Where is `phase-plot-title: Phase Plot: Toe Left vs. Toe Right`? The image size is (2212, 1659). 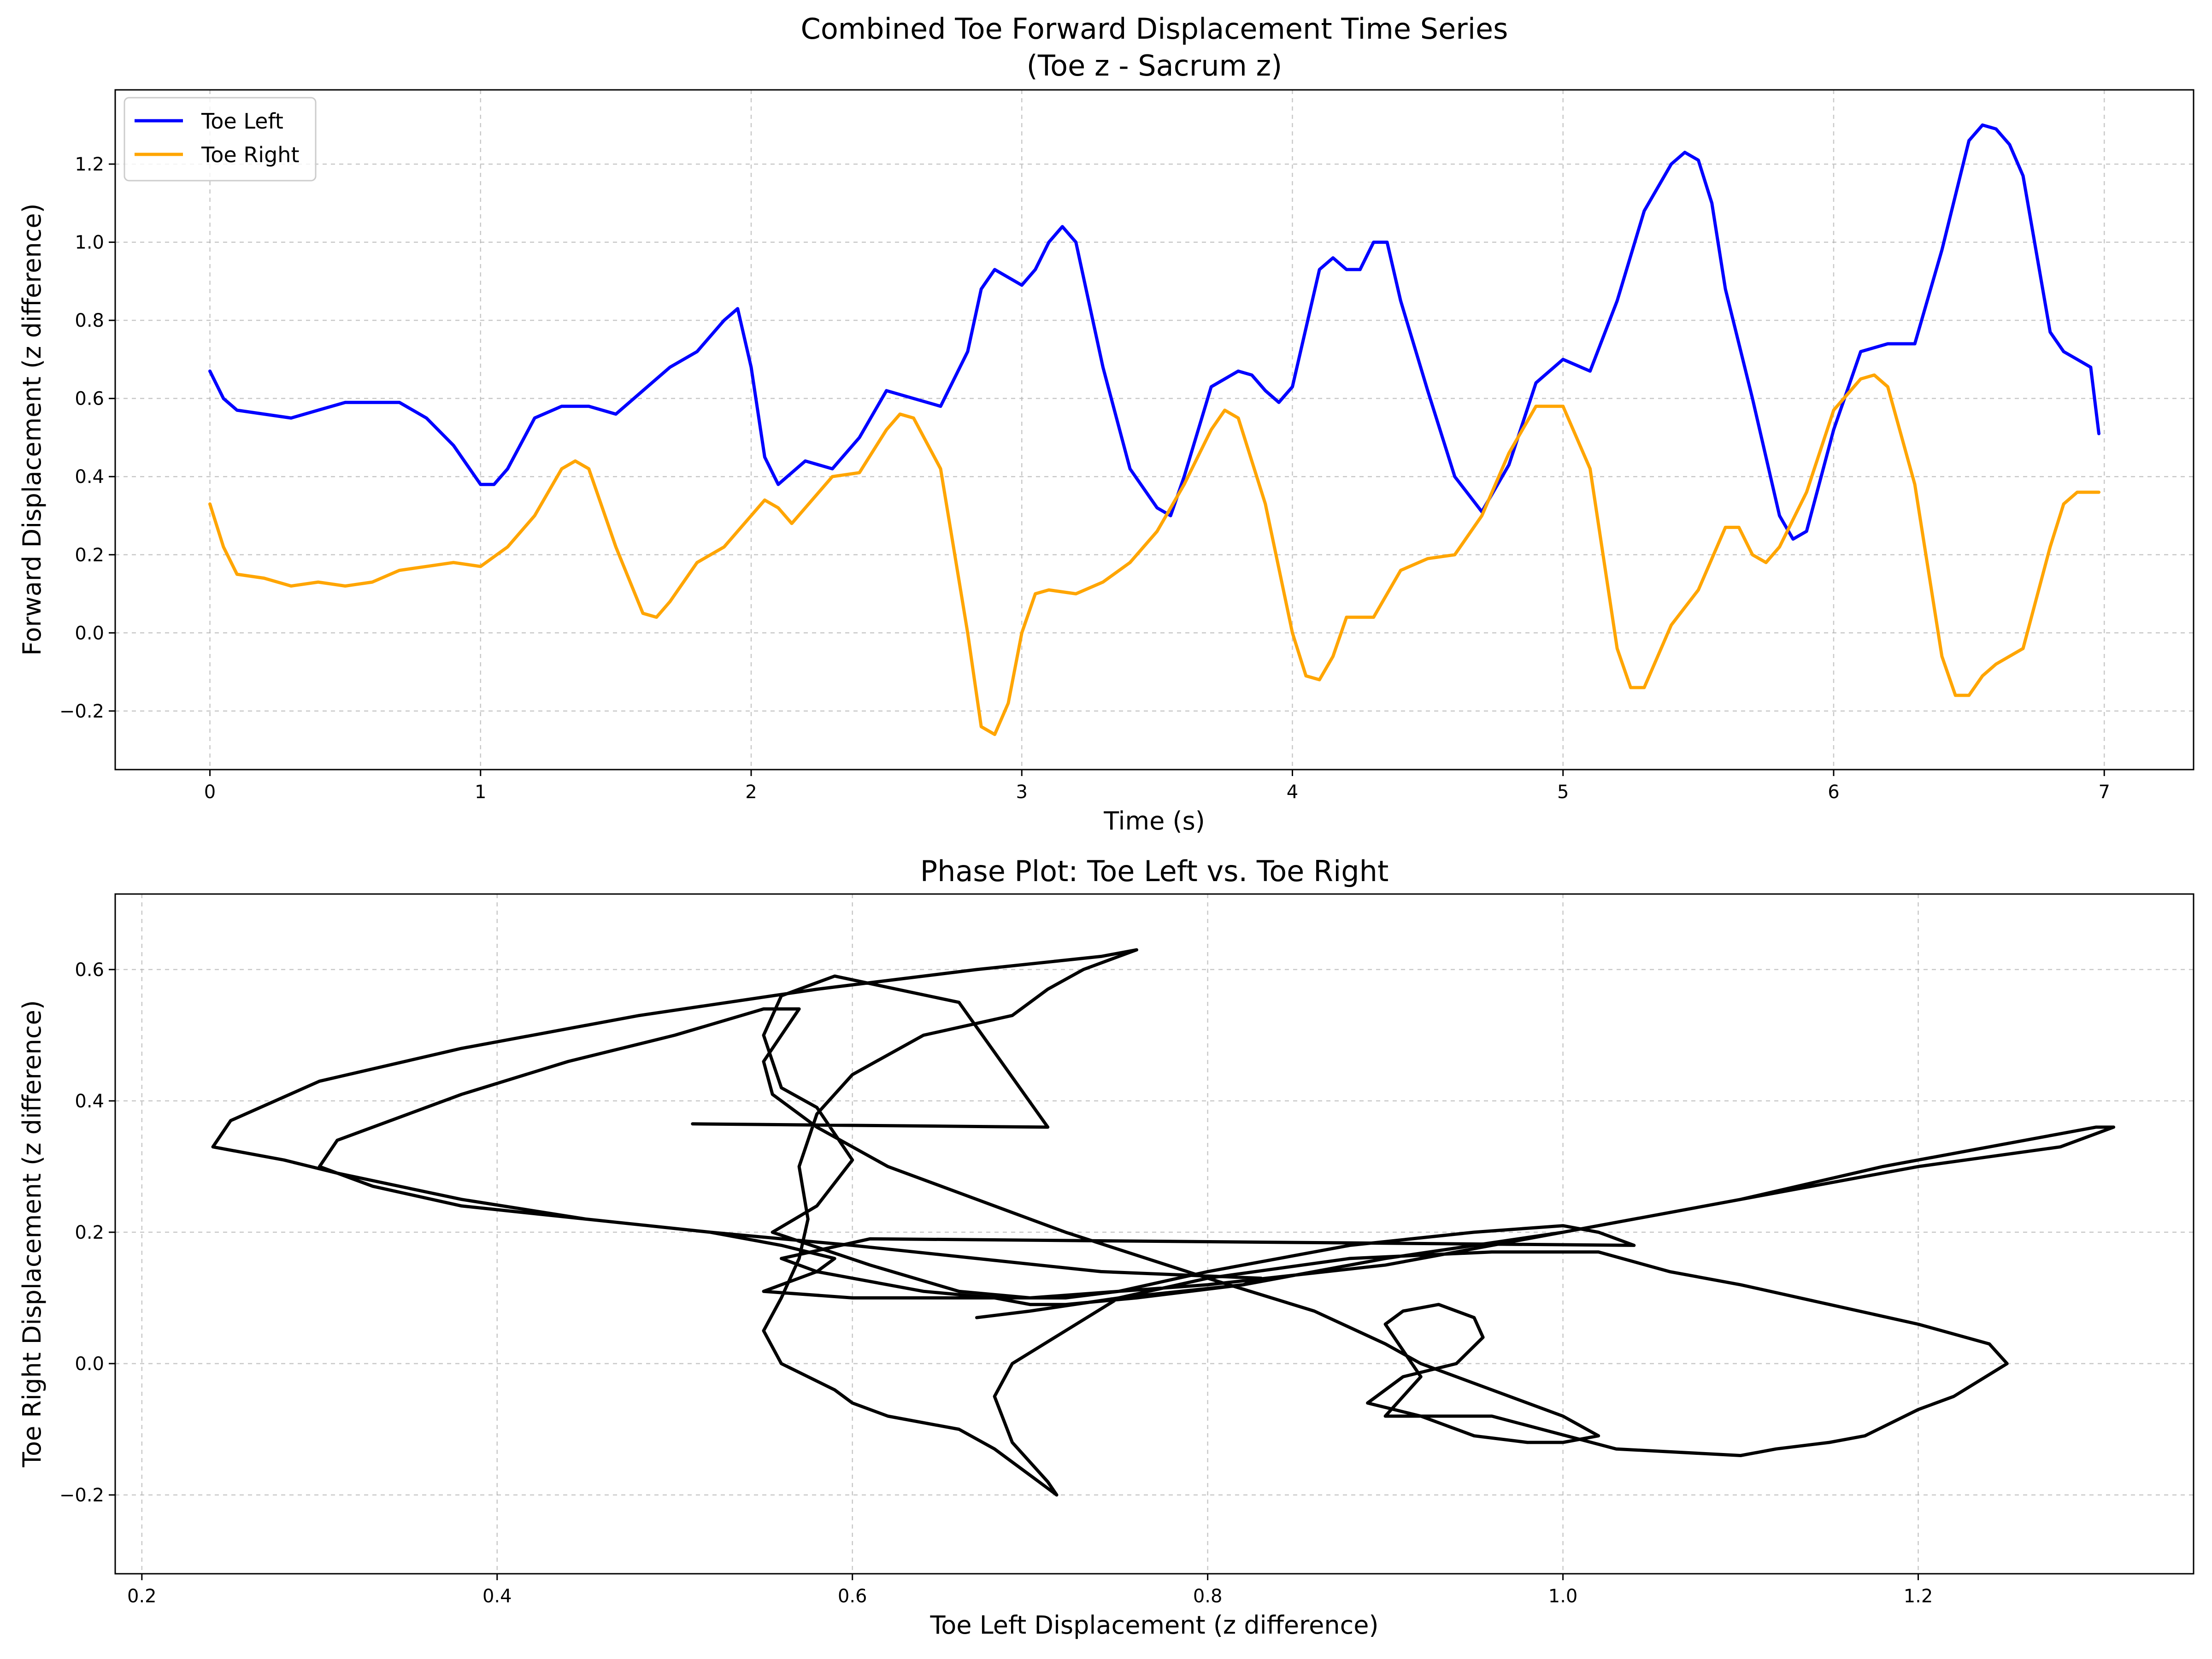 phase-plot-title: Phase Plot: Toe Left vs. Toe Right is located at coordinates (1154, 871).